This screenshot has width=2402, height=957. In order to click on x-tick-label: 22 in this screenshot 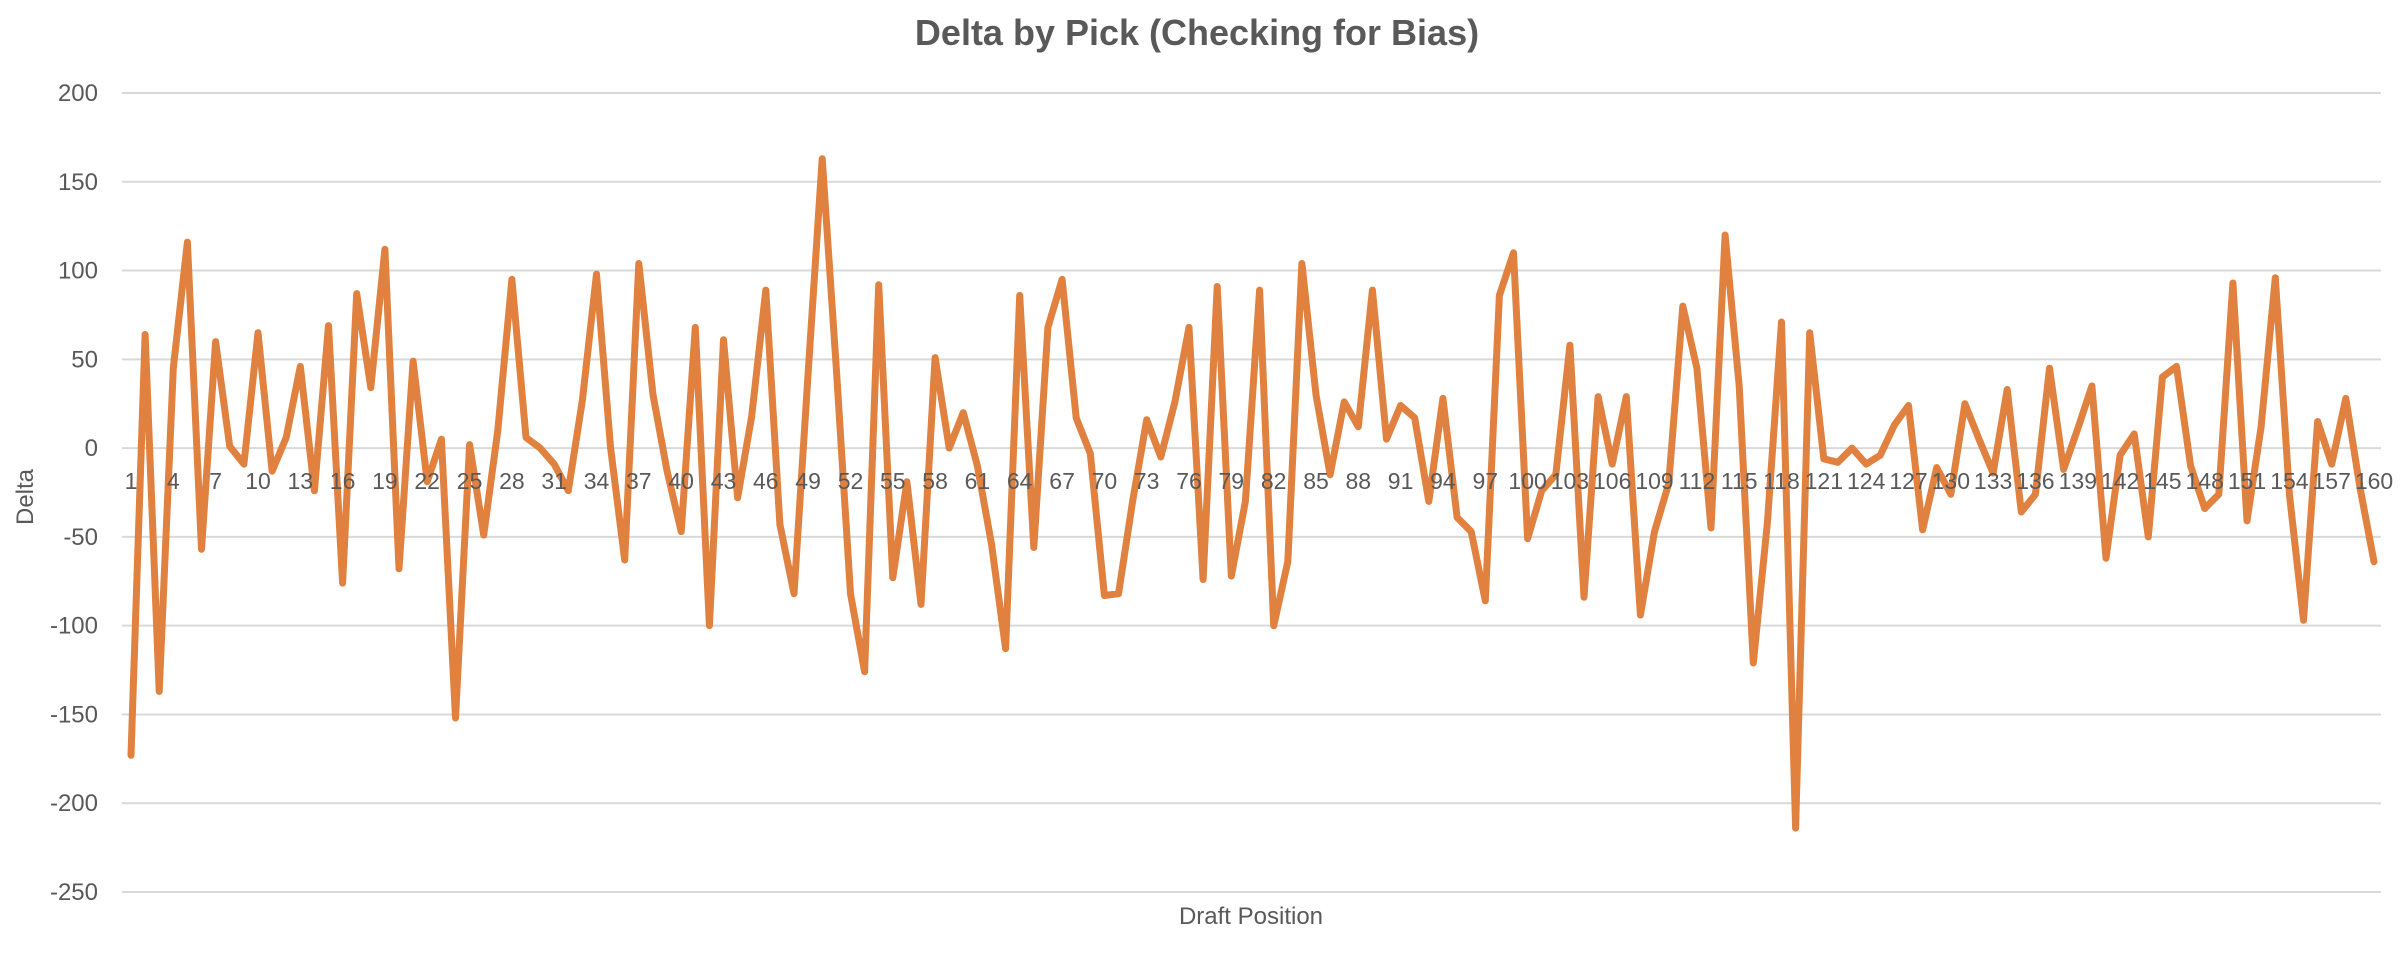, I will do `click(427, 481)`.